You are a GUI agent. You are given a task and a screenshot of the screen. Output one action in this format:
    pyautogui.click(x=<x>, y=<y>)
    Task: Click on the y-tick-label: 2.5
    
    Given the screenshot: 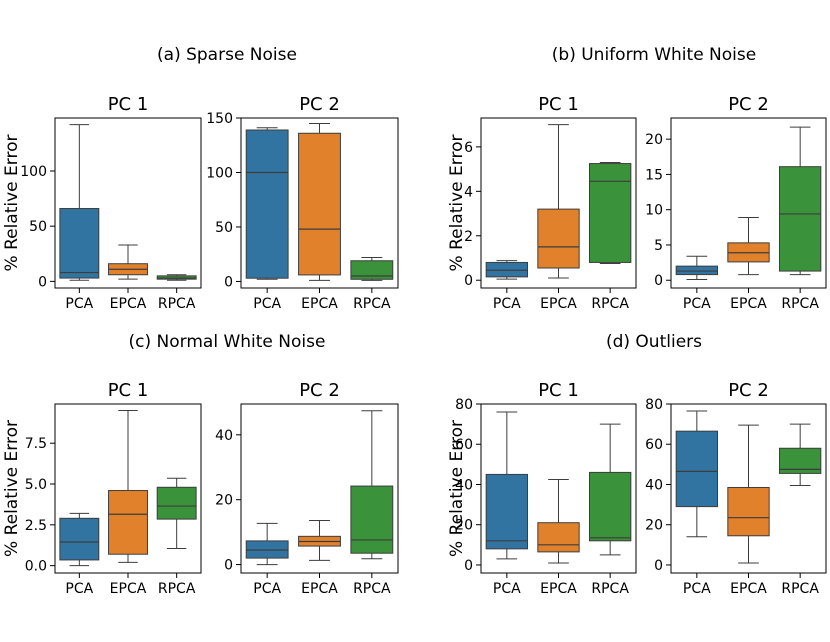 What is the action you would take?
    pyautogui.click(x=36, y=526)
    